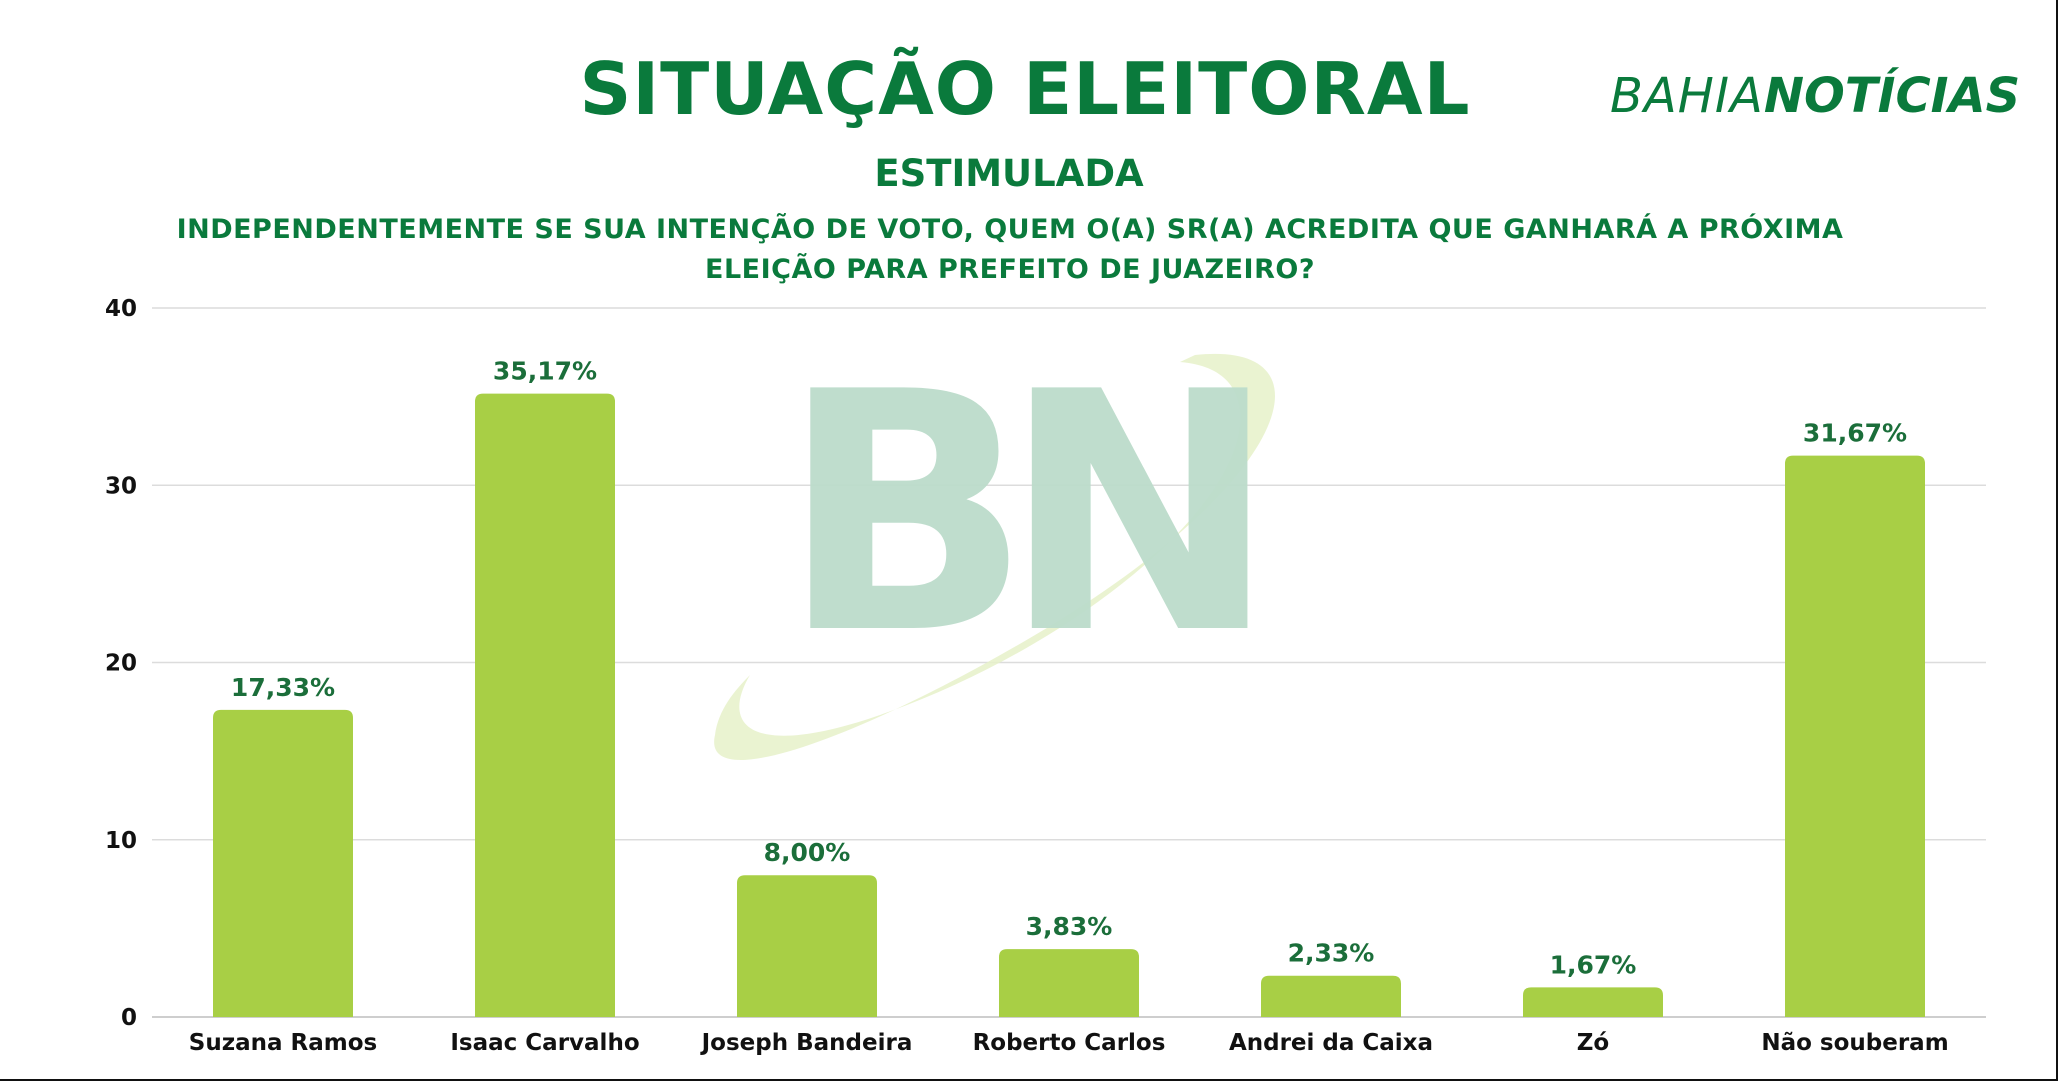 Image resolution: width=2058 pixels, height=1081 pixels. What do you see at coordinates (1025, 89) in the screenshot?
I see `page-title: SITUAÇÃO ELEITORAL` at bounding box center [1025, 89].